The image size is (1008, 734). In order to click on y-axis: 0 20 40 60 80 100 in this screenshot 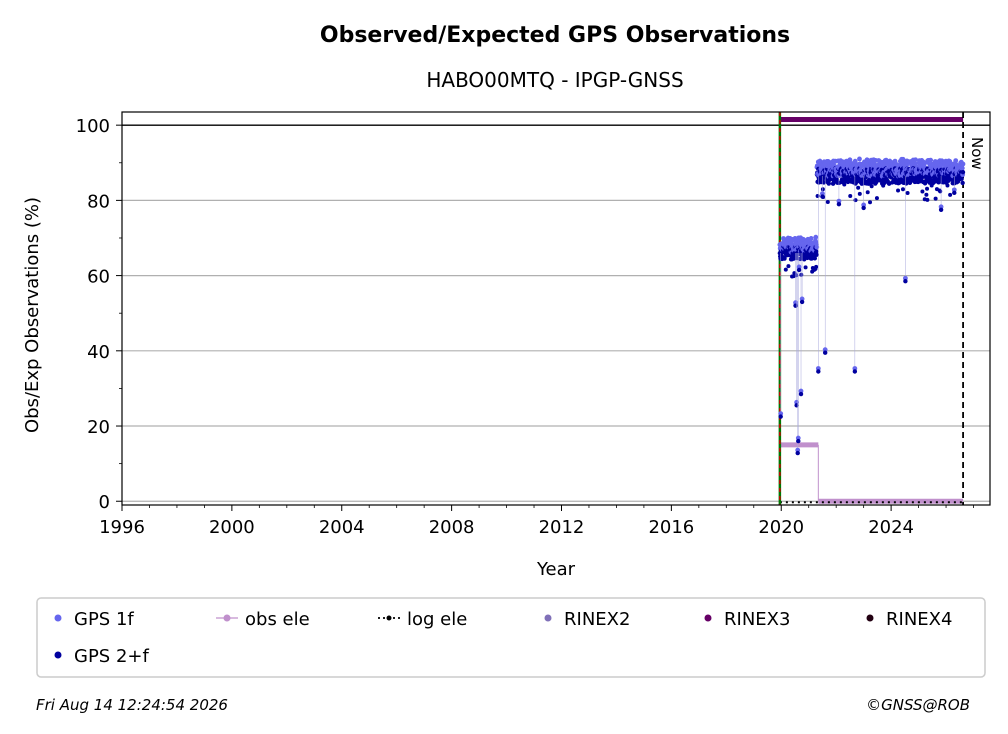, I will do `click(99, 314)`.